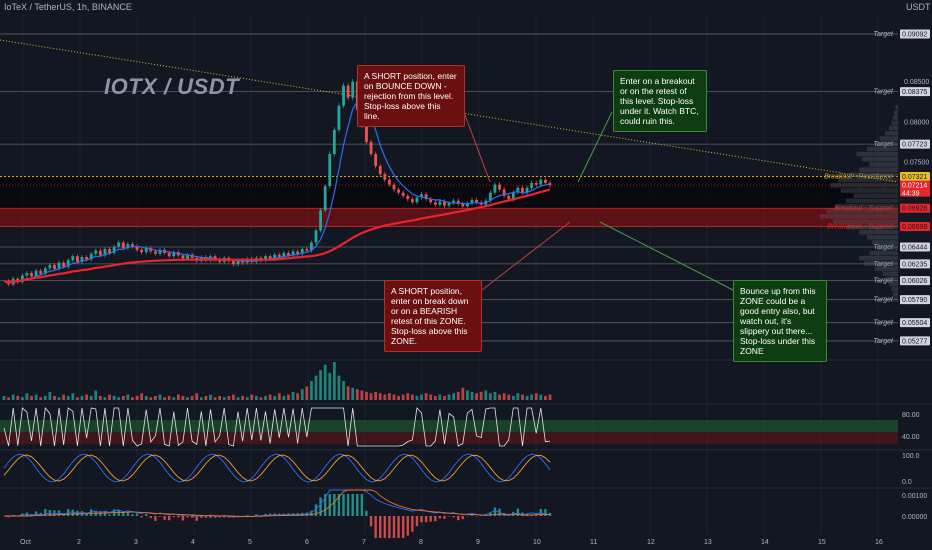 This screenshot has width=932, height=550. I want to click on symbol-header: IoTeX / TetherUS, 1h, BINANCE, so click(68, 7).